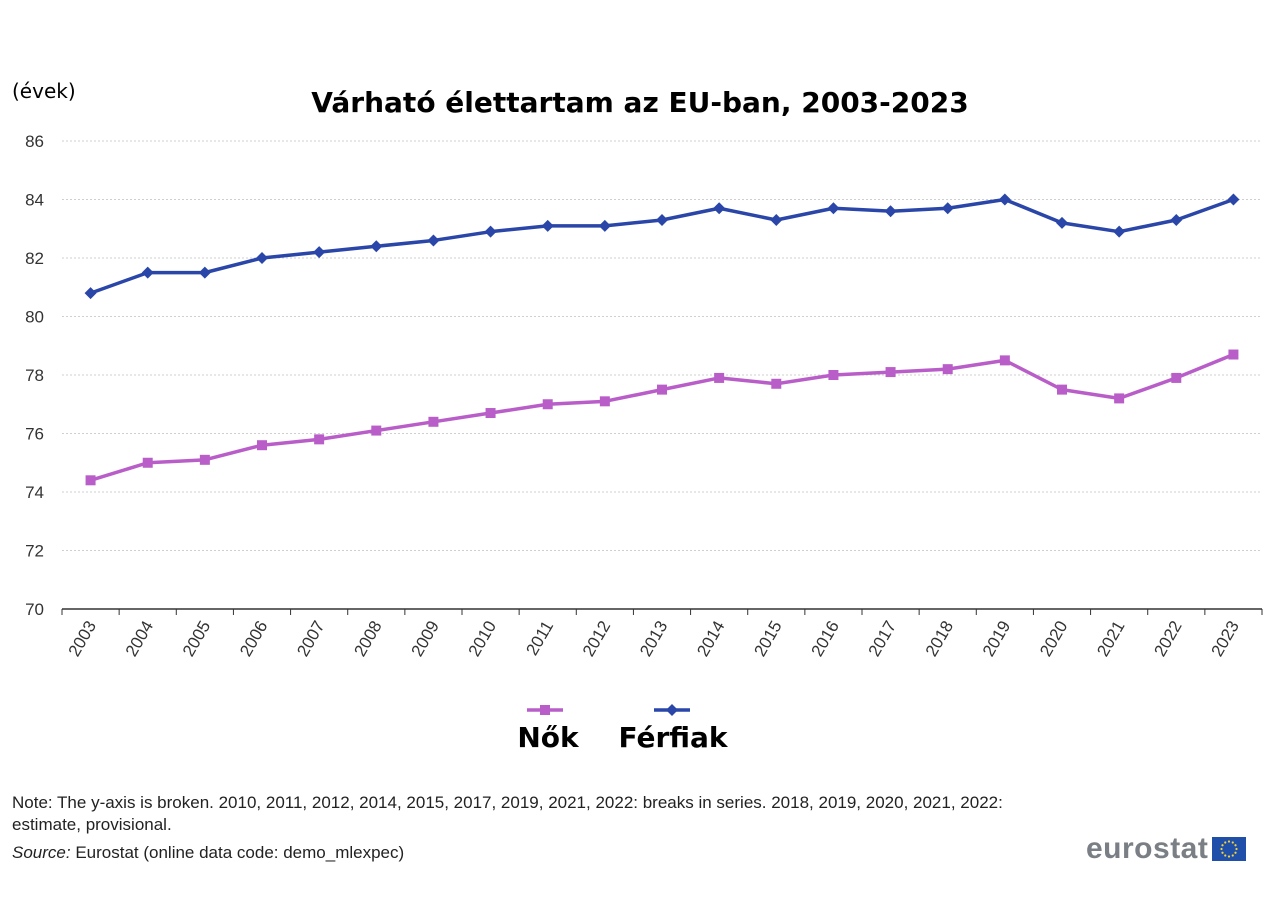  Describe the element at coordinates (196, 639) in the screenshot. I see `x-tick-label: 2005` at that location.